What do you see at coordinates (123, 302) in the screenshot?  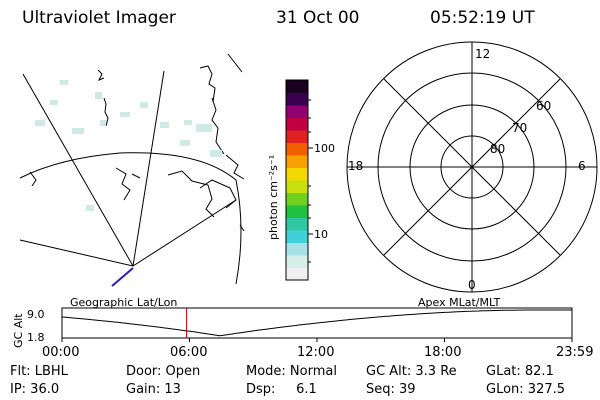 I see `timeline-left-label: Geographic Lat/Lon` at bounding box center [123, 302].